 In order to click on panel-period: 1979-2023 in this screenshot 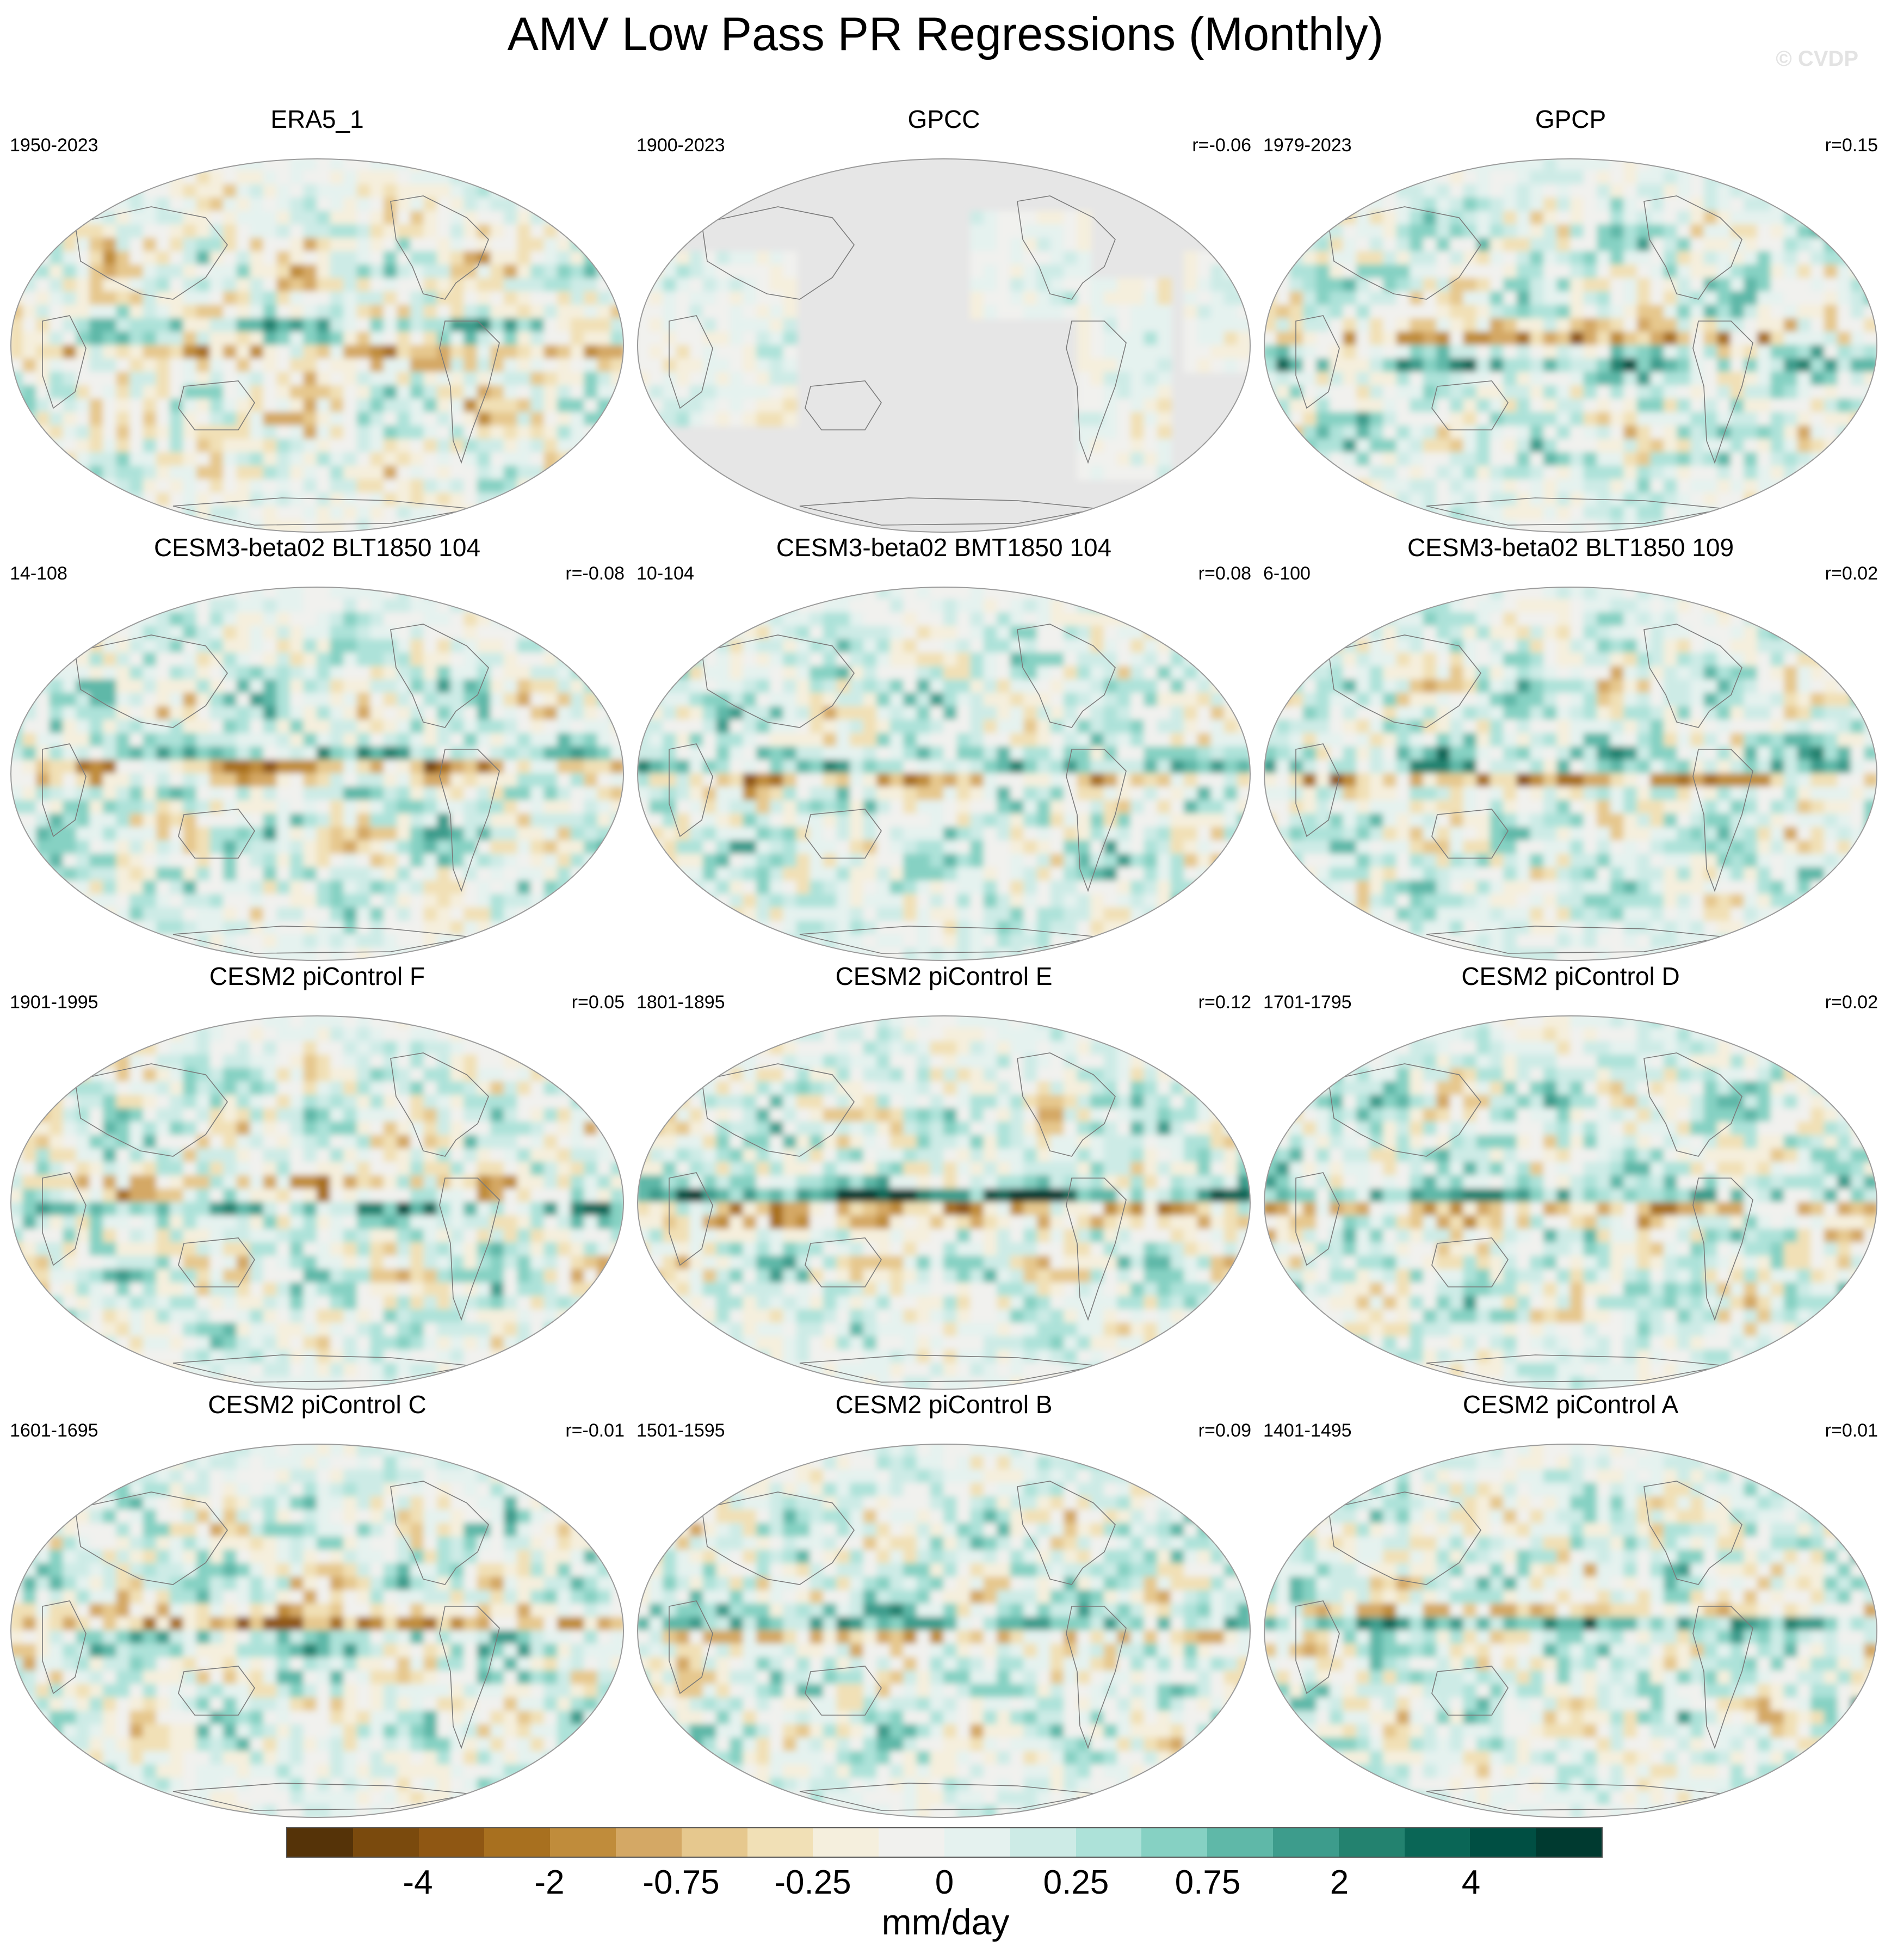, I will do `click(1307, 145)`.